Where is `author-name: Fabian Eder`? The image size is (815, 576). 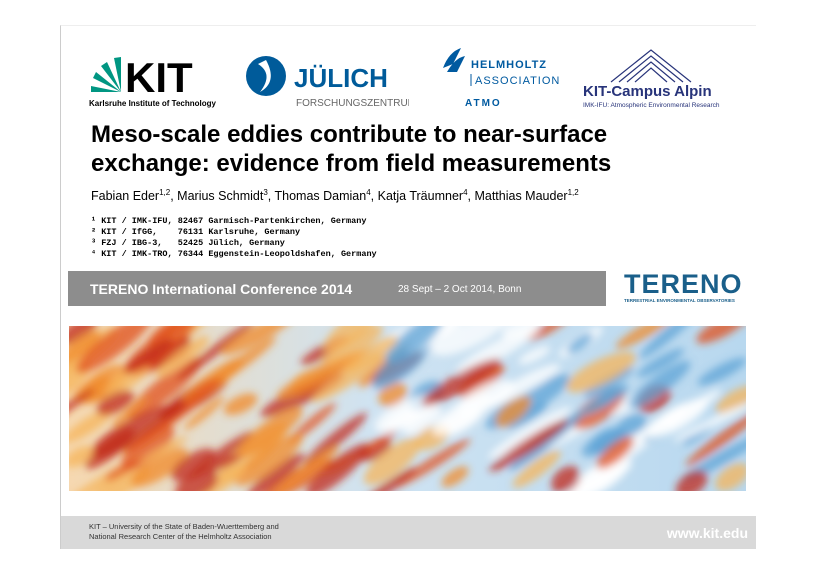 author-name: Fabian Eder is located at coordinates (125, 196).